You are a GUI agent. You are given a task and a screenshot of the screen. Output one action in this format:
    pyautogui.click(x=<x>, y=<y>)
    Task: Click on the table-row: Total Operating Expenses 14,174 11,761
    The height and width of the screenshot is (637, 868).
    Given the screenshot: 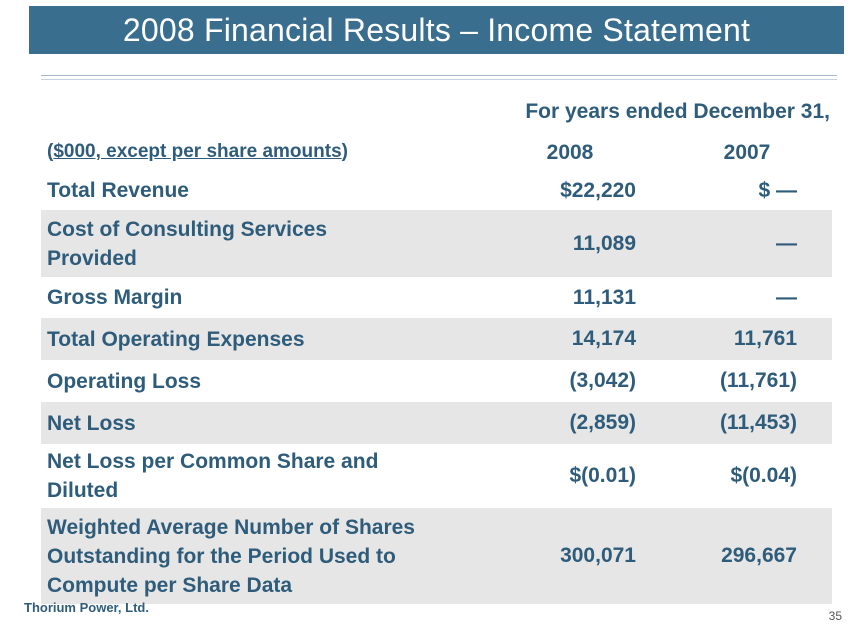 What is the action you would take?
    pyautogui.click(x=436, y=339)
    